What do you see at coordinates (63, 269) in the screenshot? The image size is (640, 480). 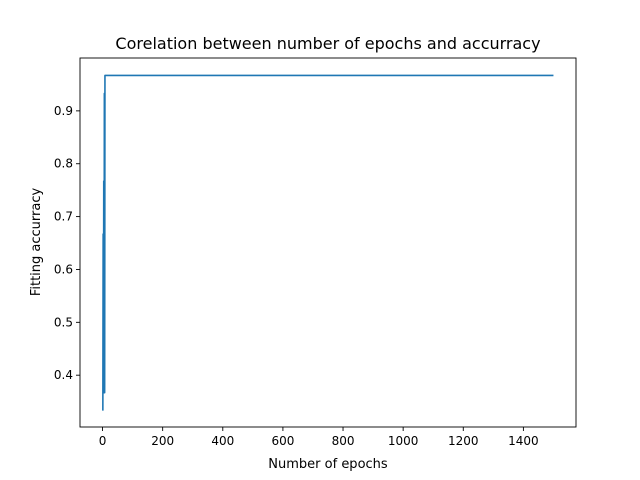 I see `y-tick-label: 0.6` at bounding box center [63, 269].